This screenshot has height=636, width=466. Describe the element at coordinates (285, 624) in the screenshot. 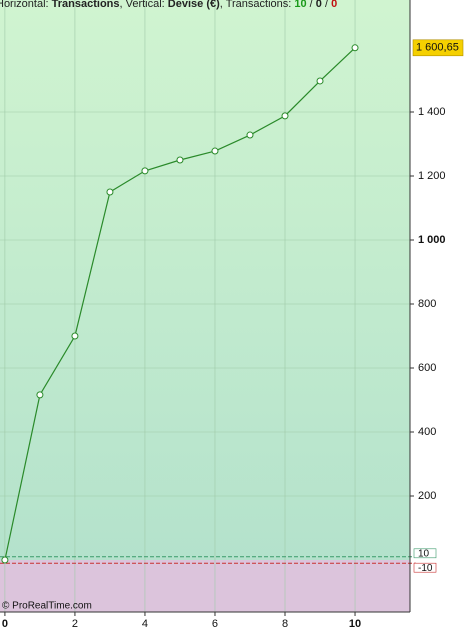

I see `x-tick-label: 8` at that location.